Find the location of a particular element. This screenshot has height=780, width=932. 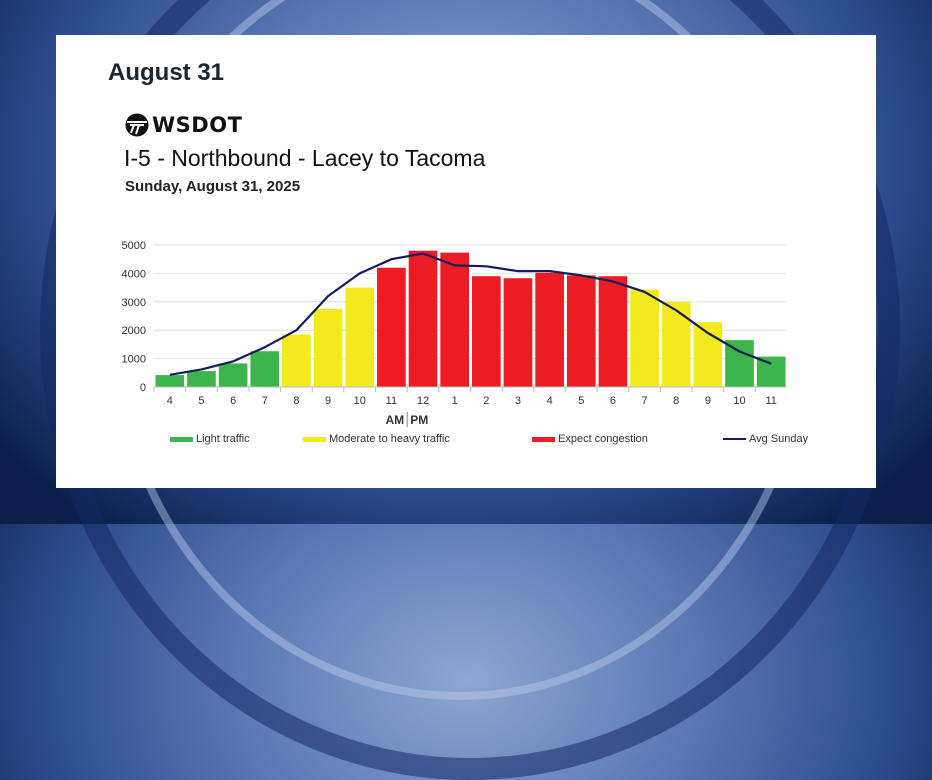

legend-label: Light traffic is located at coordinates (223, 439).